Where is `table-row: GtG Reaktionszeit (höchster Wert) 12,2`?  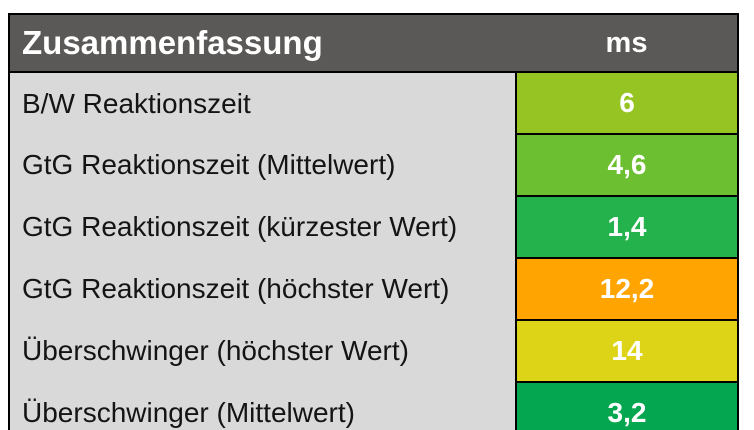
table-row: GtG Reaktionszeit (höchster Wert) 12,2 is located at coordinates (374, 289).